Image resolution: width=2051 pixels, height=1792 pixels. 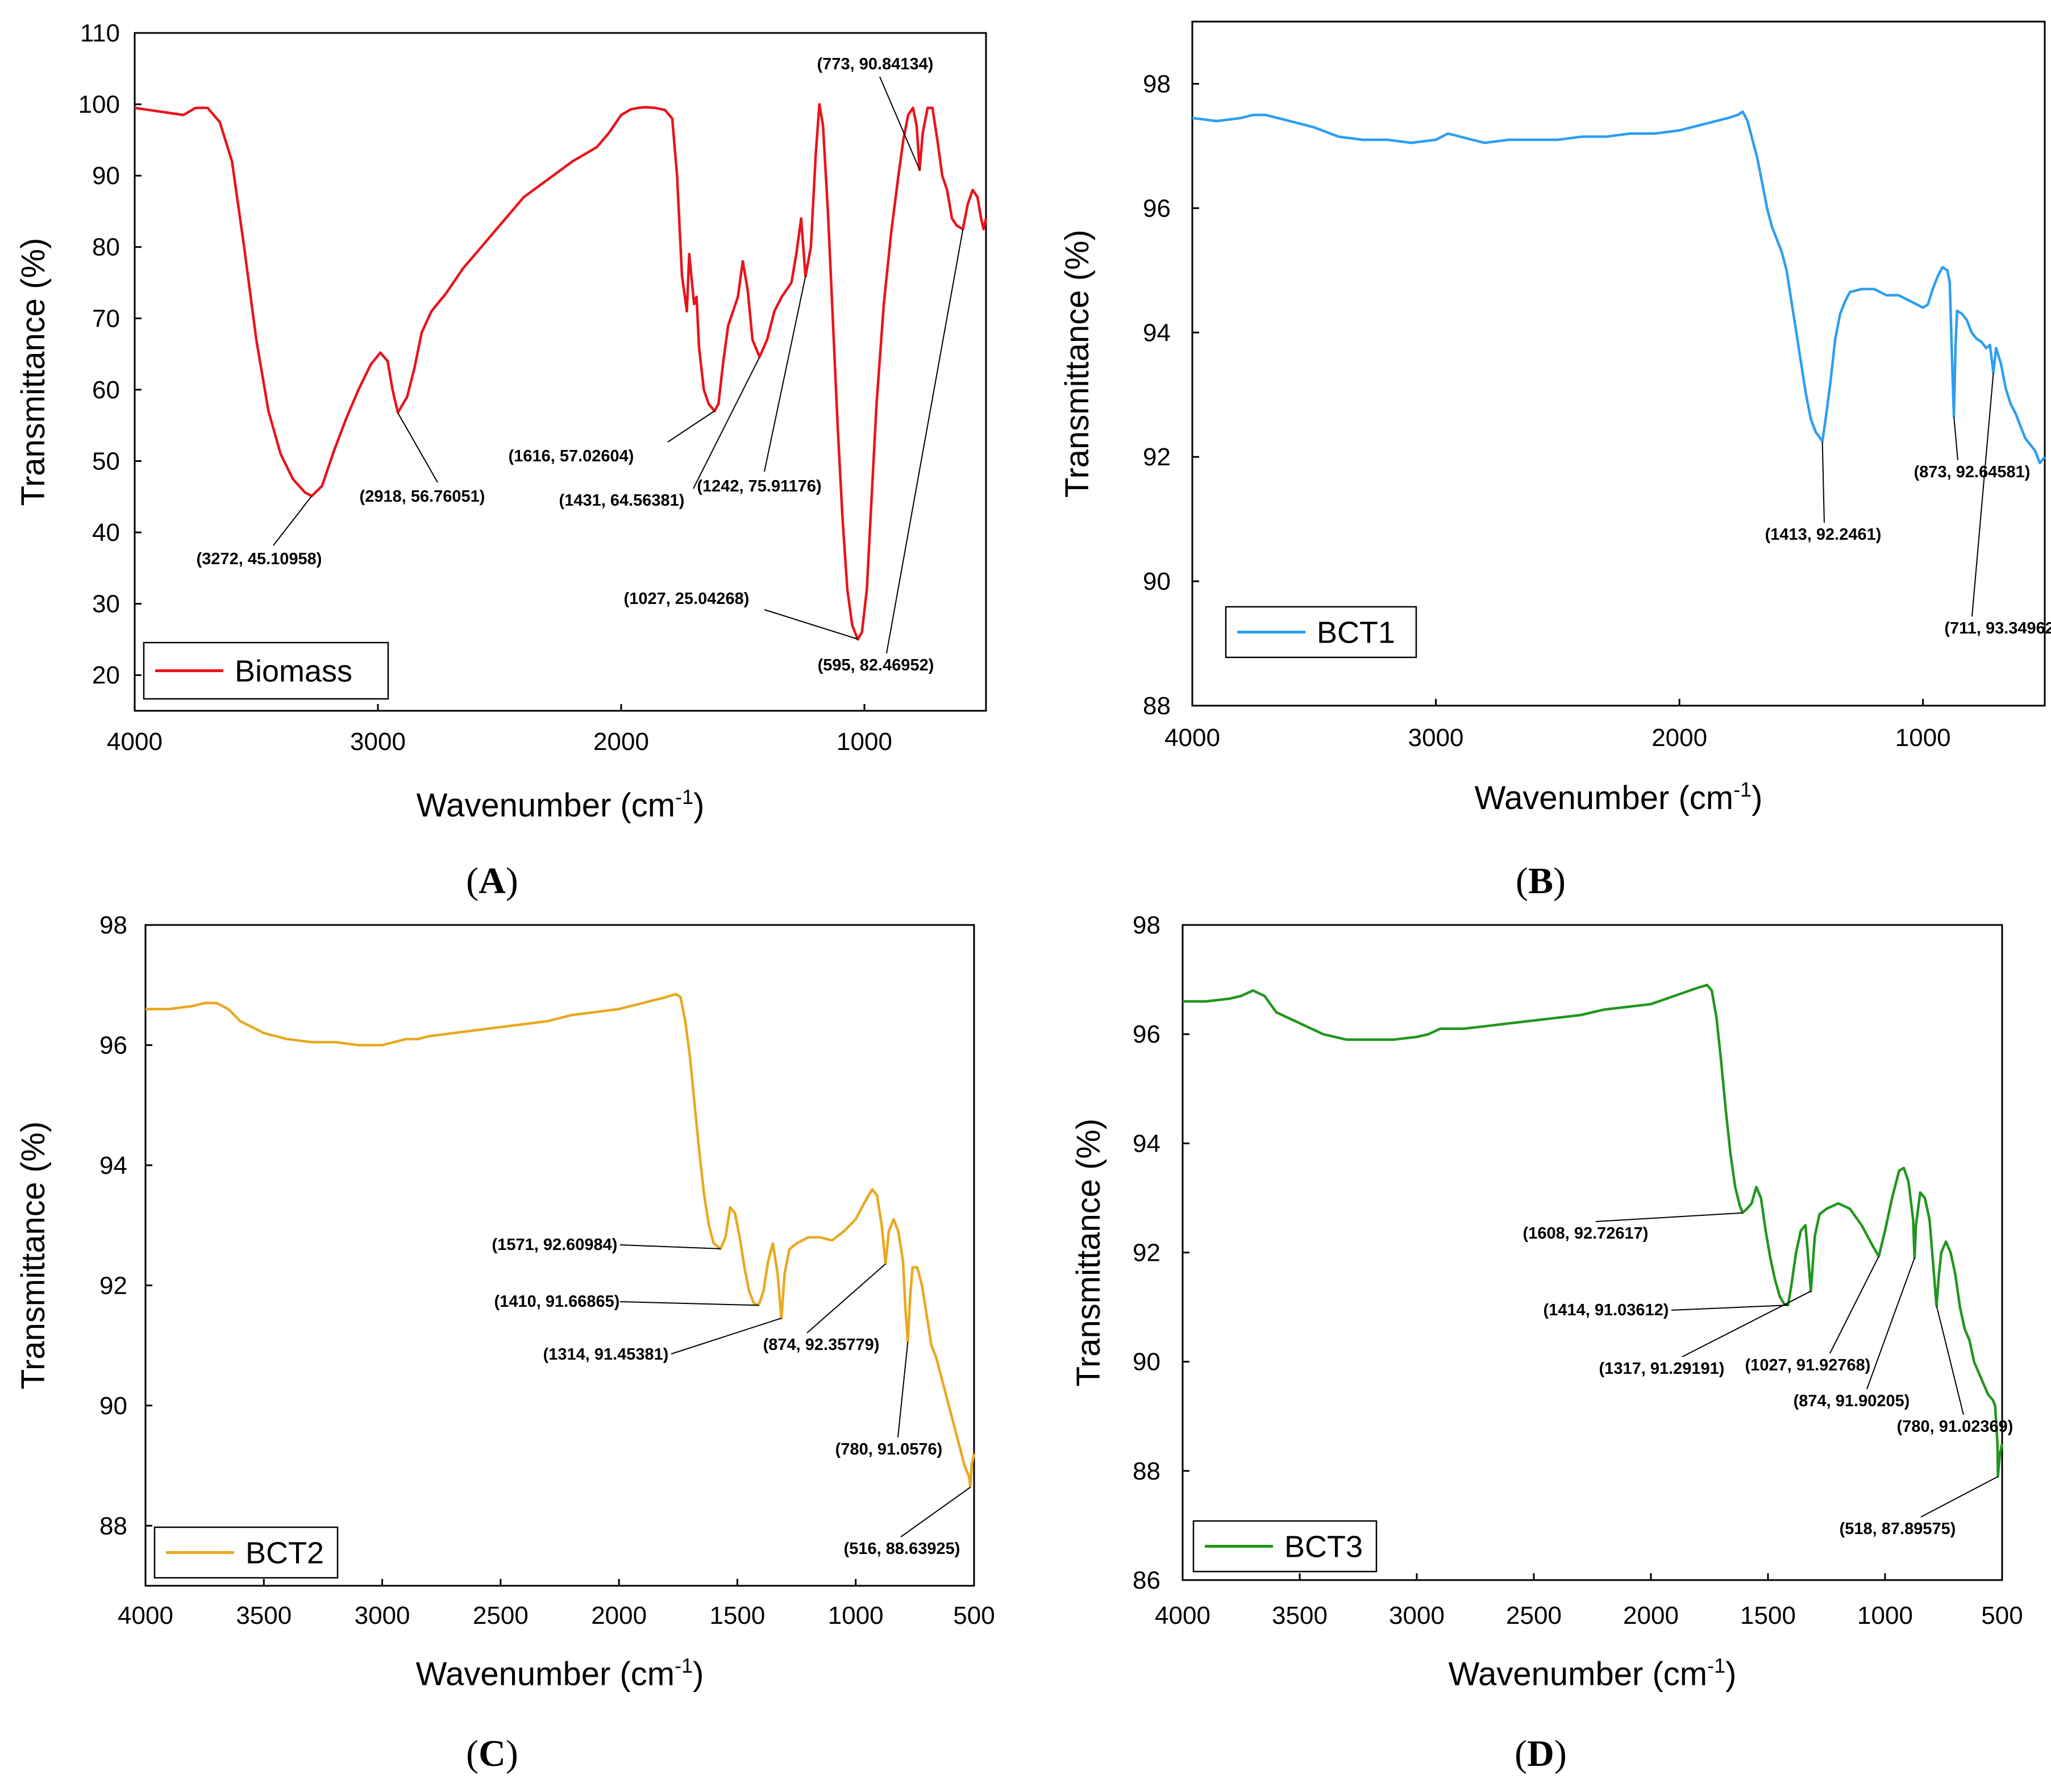 I want to click on x-tick-label: 3500, so click(x=1300, y=1616).